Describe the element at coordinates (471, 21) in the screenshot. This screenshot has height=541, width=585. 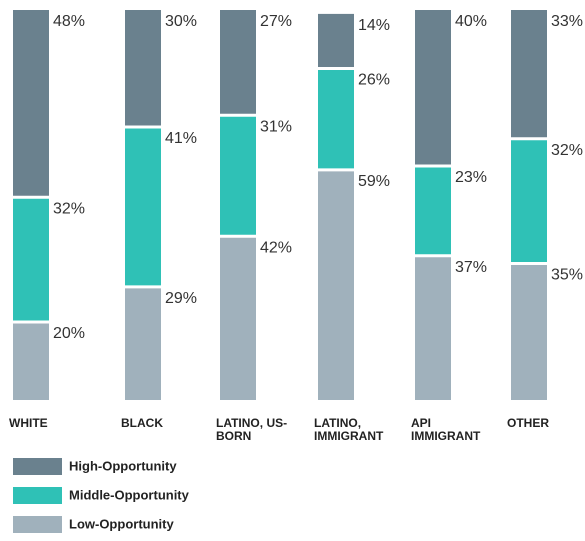
I see `value-label: 40%` at that location.